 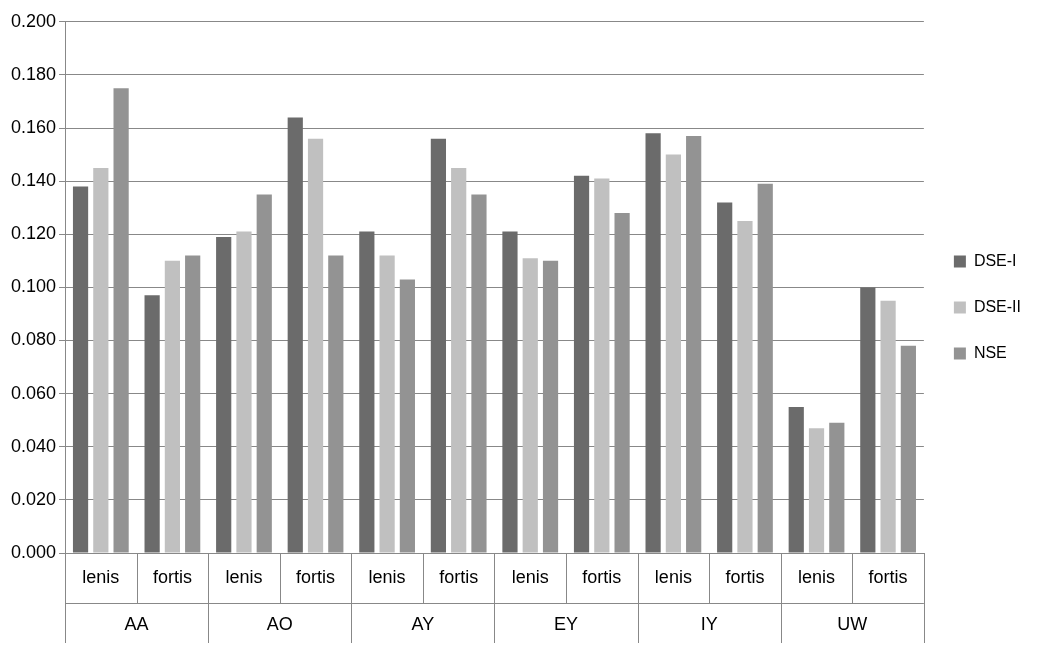 I want to click on y-tick-label: 0.060, so click(x=34, y=392).